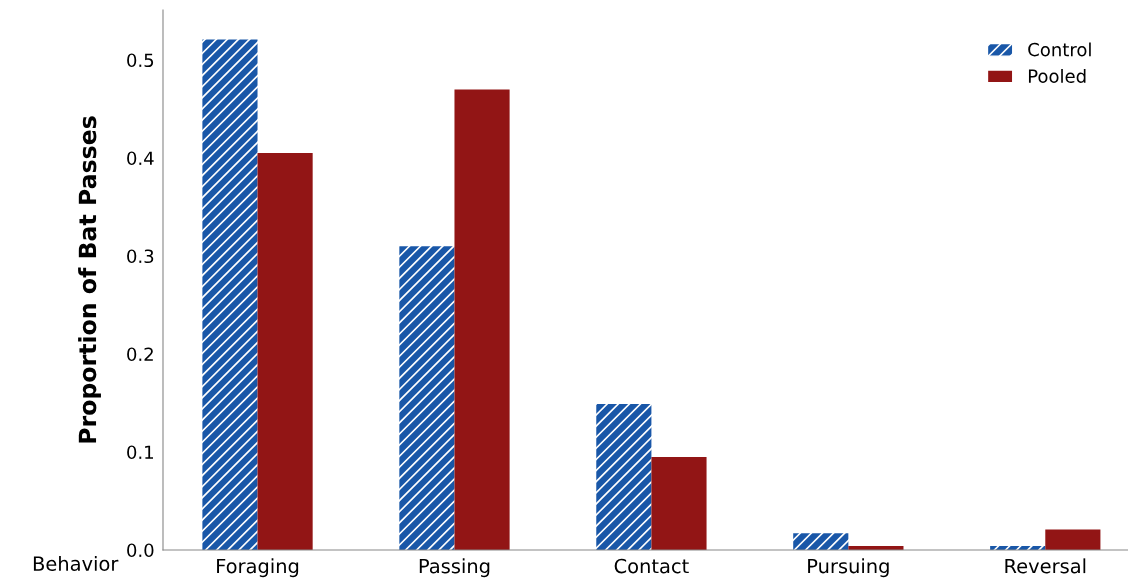 Image resolution: width=1128 pixels, height=585 pixels. Describe the element at coordinates (140, 158) in the screenshot. I see `y-tick-label: 0.4` at that location.